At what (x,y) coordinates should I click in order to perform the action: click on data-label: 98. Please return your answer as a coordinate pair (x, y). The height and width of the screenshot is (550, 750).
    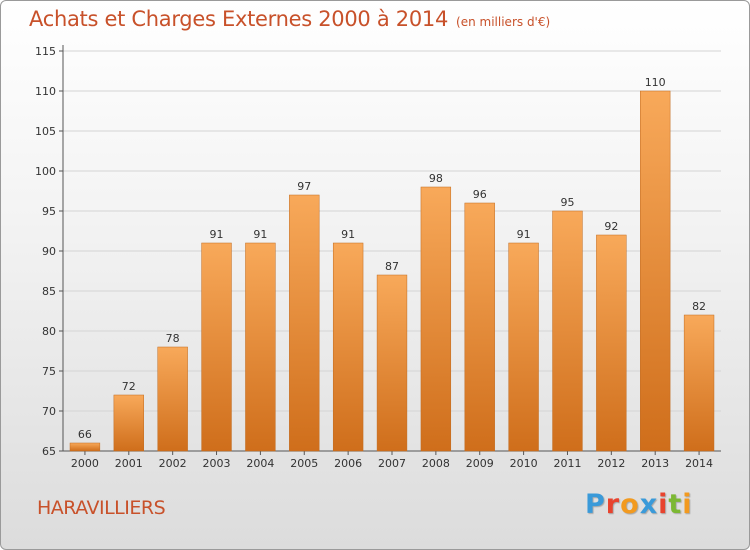
    Looking at the image, I should click on (436, 178).